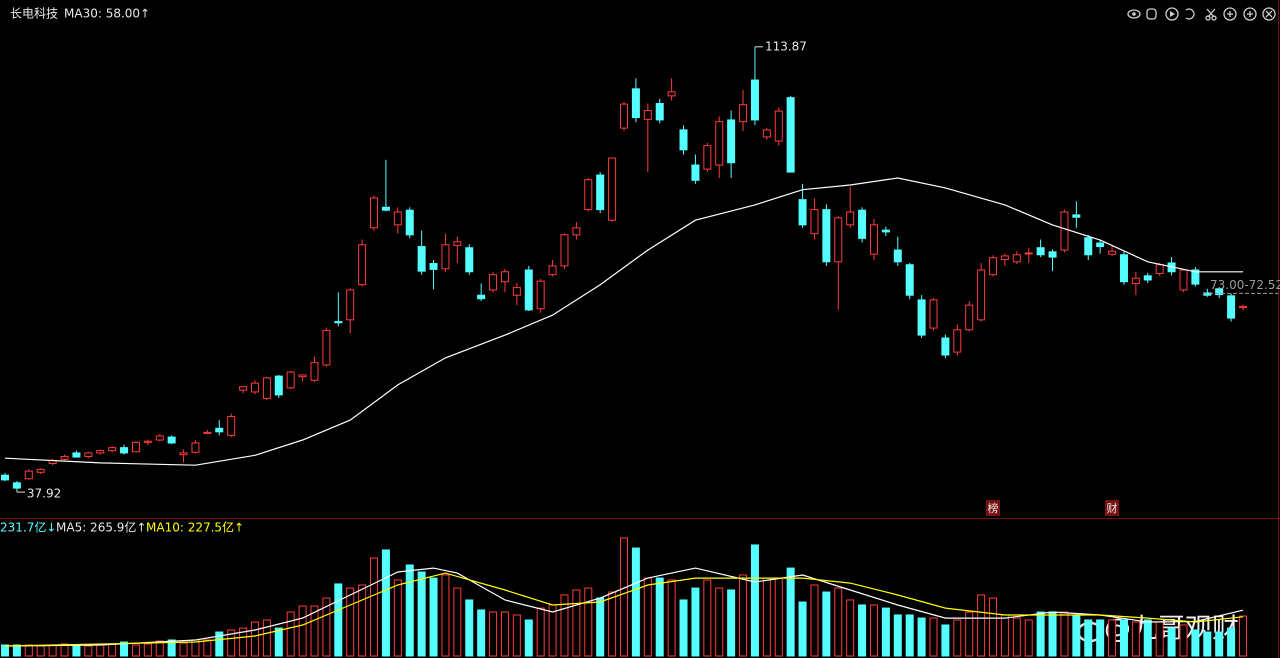 This screenshot has height=658, width=1280. Describe the element at coordinates (1151, 14) in the screenshot. I see `hand-icon` at that location.